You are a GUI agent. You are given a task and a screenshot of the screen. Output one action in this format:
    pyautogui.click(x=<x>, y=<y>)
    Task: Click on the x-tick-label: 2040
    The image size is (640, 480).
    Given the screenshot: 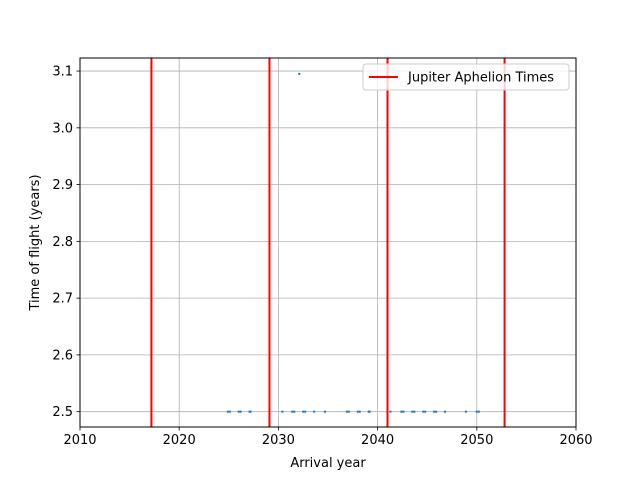 What is the action you would take?
    pyautogui.click(x=377, y=440)
    